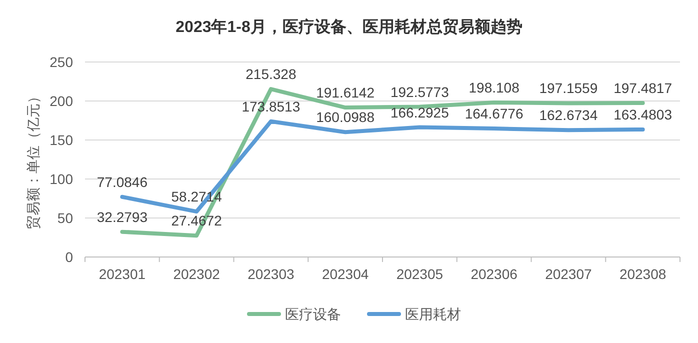 This screenshot has height=343, width=698. What do you see at coordinates (568, 88) in the screenshot?
I see `data-label: 197.1559` at bounding box center [568, 88].